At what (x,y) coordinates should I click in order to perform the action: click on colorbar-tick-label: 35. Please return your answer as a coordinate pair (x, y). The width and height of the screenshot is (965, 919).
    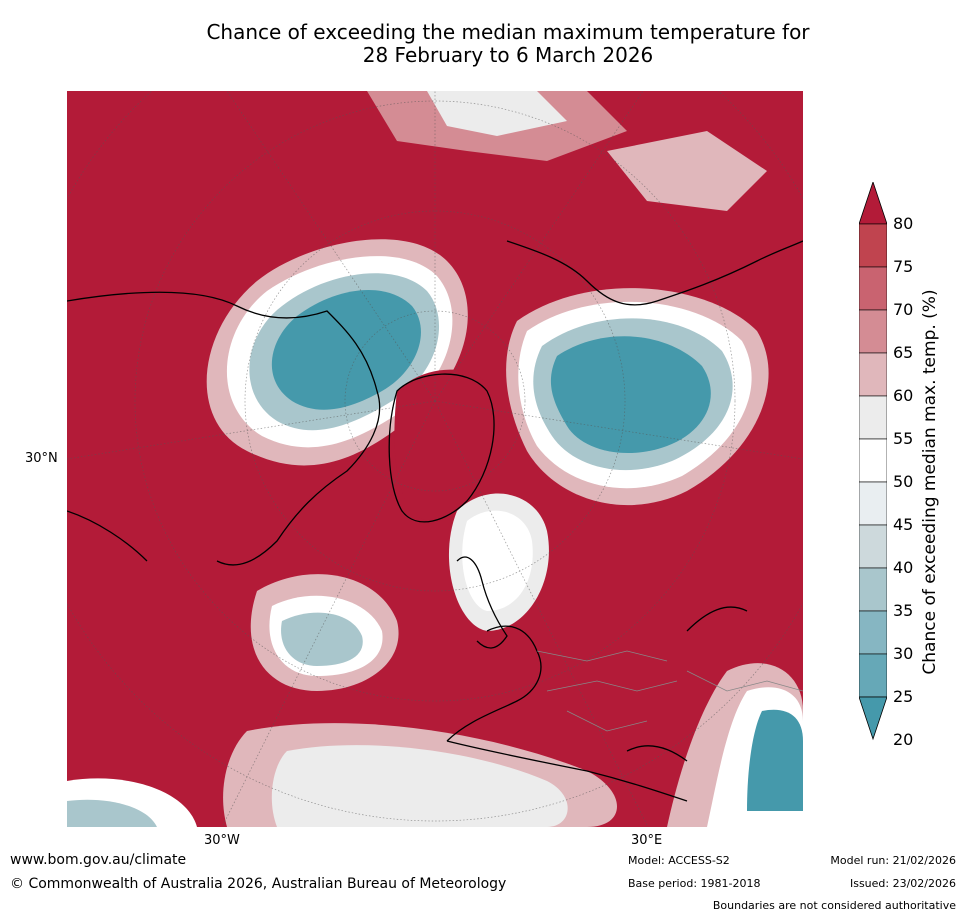
    Looking at the image, I should click on (903, 610).